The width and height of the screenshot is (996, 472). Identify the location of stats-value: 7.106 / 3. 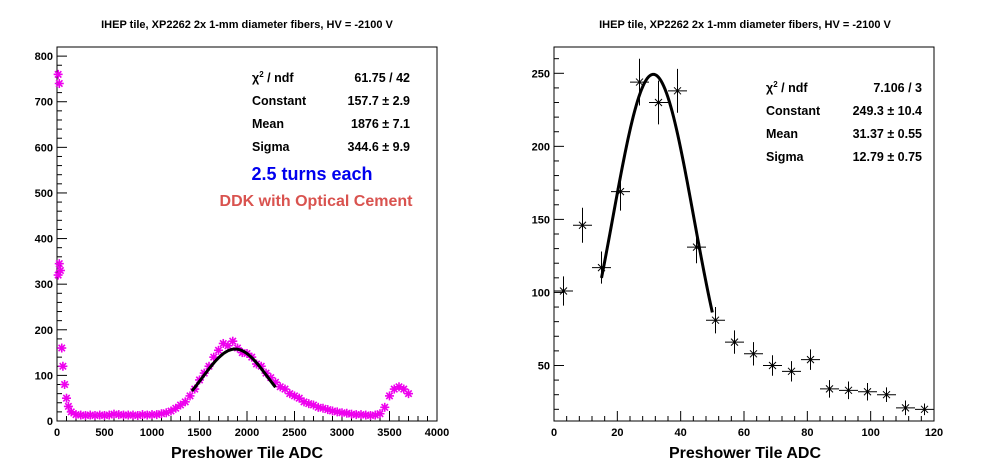
(897, 88).